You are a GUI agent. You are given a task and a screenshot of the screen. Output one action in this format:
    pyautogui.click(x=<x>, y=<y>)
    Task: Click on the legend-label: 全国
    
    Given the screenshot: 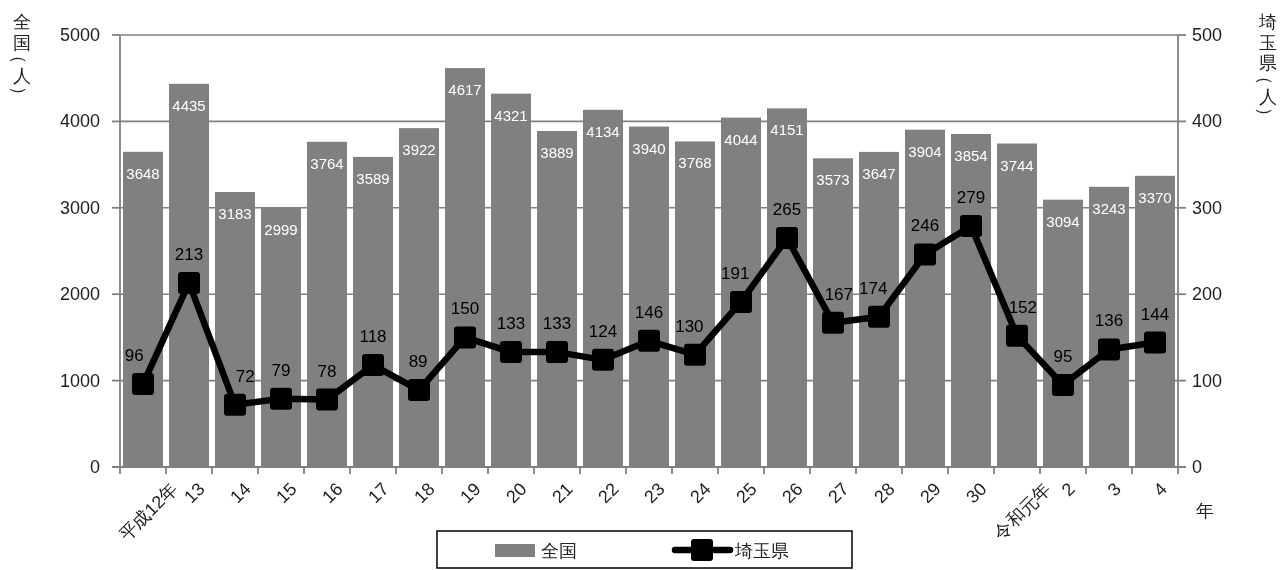 What is the action you would take?
    pyautogui.click(x=559, y=551)
    